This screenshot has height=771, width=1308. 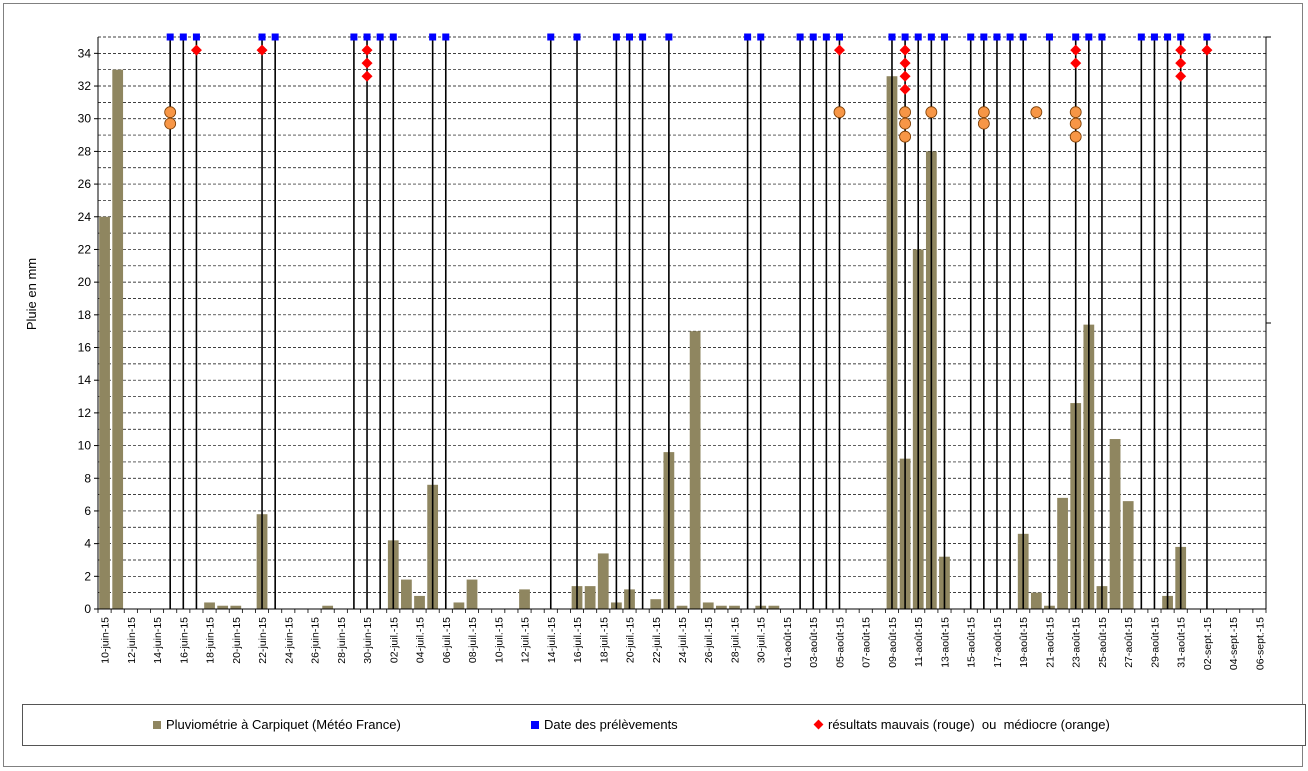 I want to click on x-tick-label: 26-juil.-15, so click(x=709, y=640).